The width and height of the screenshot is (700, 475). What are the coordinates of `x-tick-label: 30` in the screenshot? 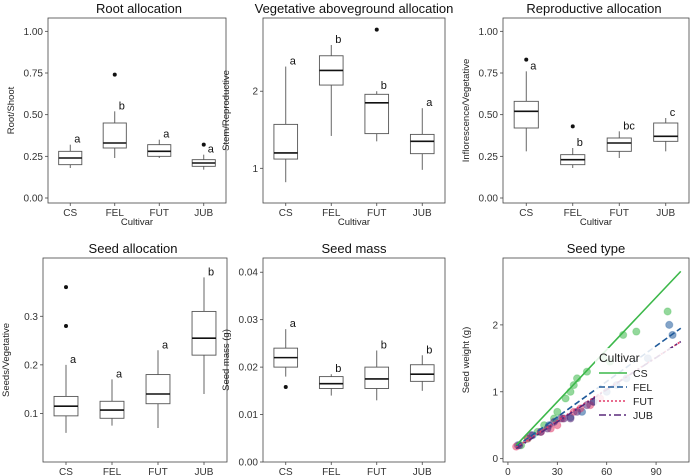 It's located at (558, 471).